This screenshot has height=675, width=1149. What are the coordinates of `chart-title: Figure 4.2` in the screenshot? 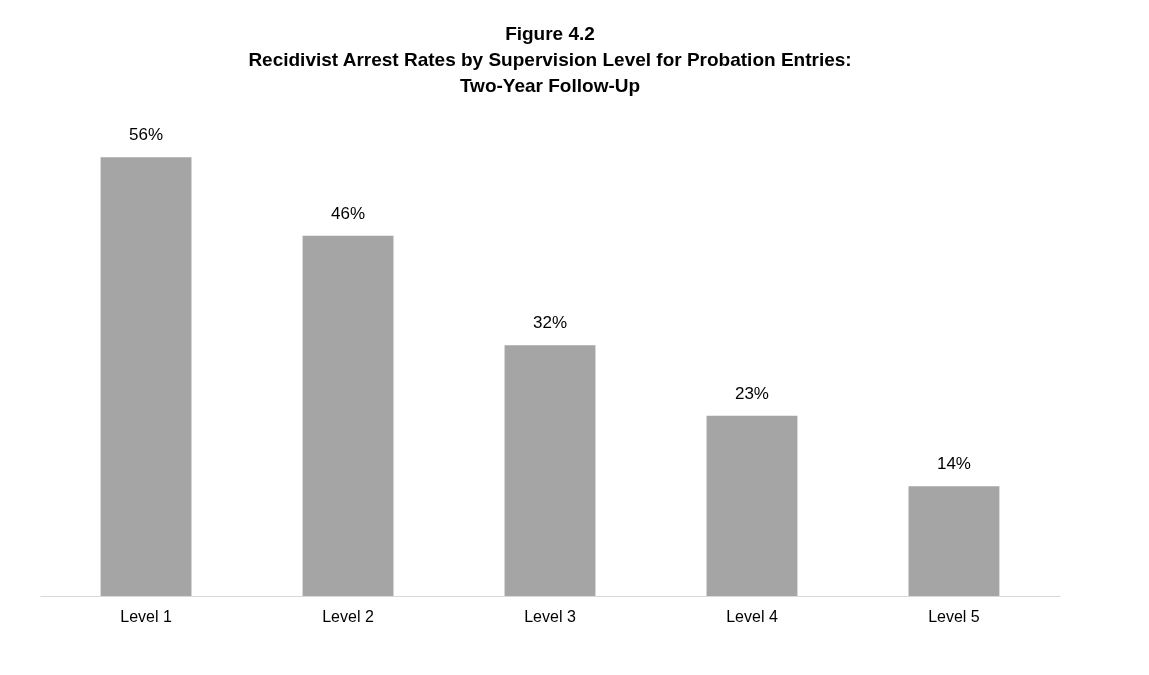 It's located at (550, 33).